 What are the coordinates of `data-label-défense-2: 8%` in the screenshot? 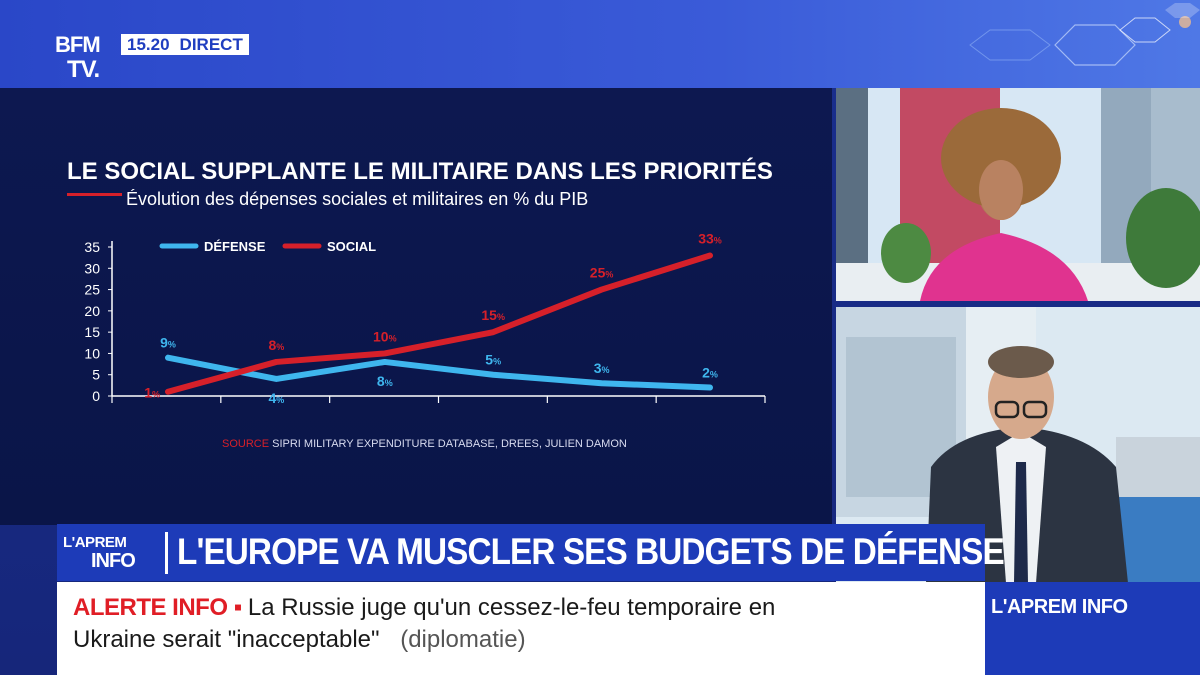 It's located at (385, 381).